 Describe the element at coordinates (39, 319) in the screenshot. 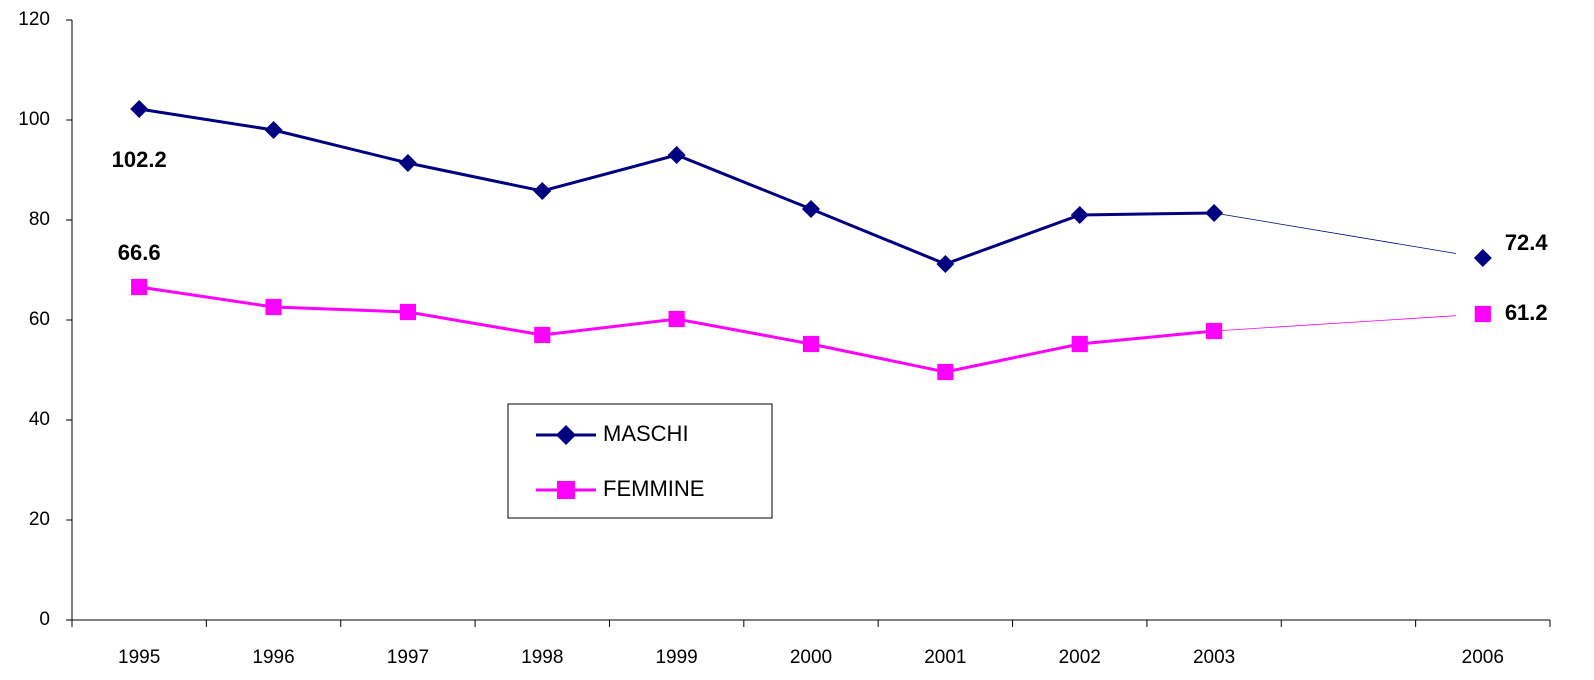

I see `y-tick-label: 60` at that location.